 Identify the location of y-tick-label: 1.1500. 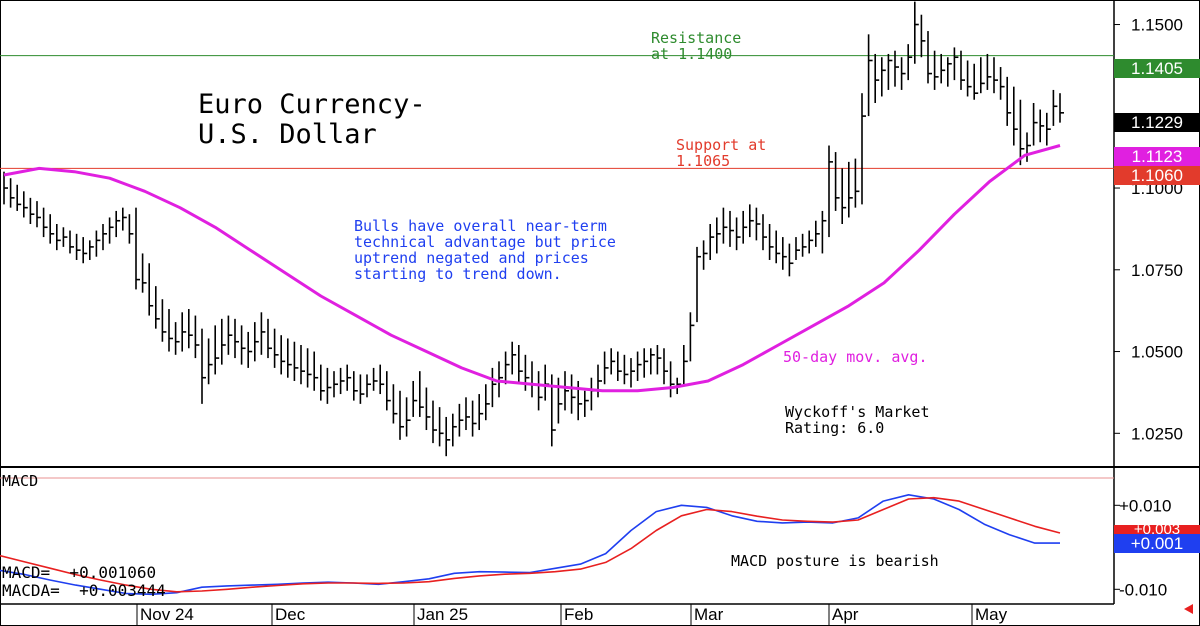
(1157, 25).